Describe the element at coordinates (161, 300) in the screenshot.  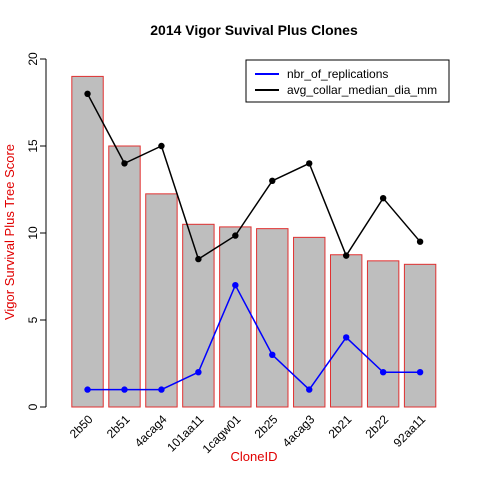
I see `bar-4acag4` at that location.